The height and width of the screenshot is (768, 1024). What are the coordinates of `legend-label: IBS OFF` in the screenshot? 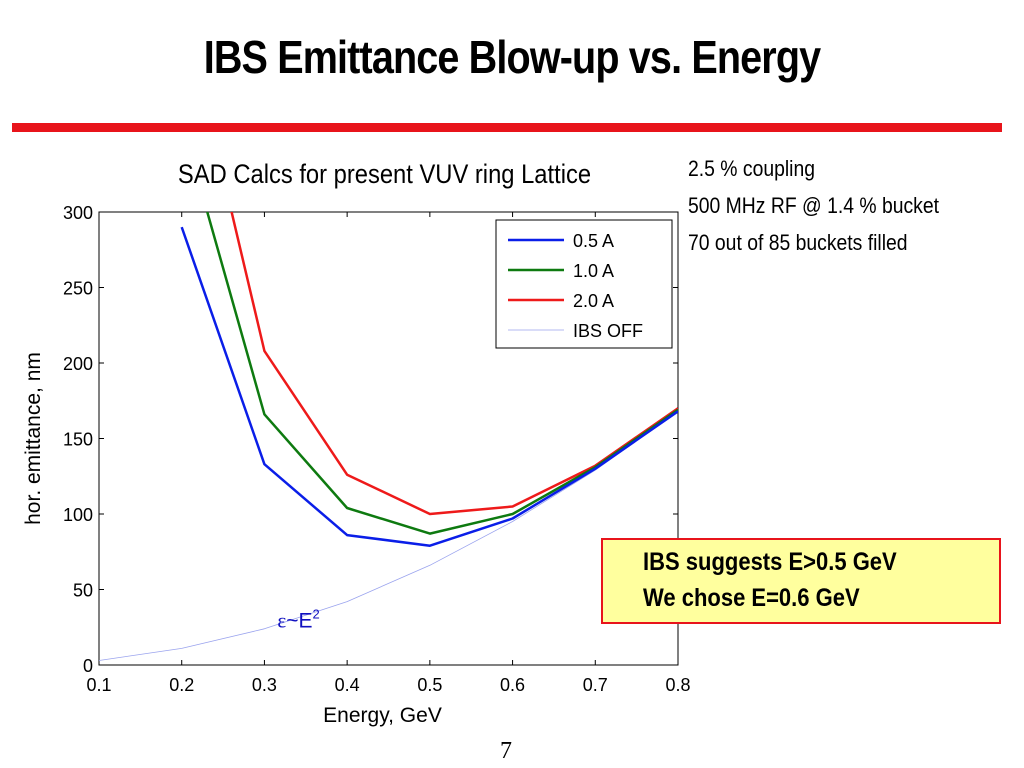 It's located at (608, 331).